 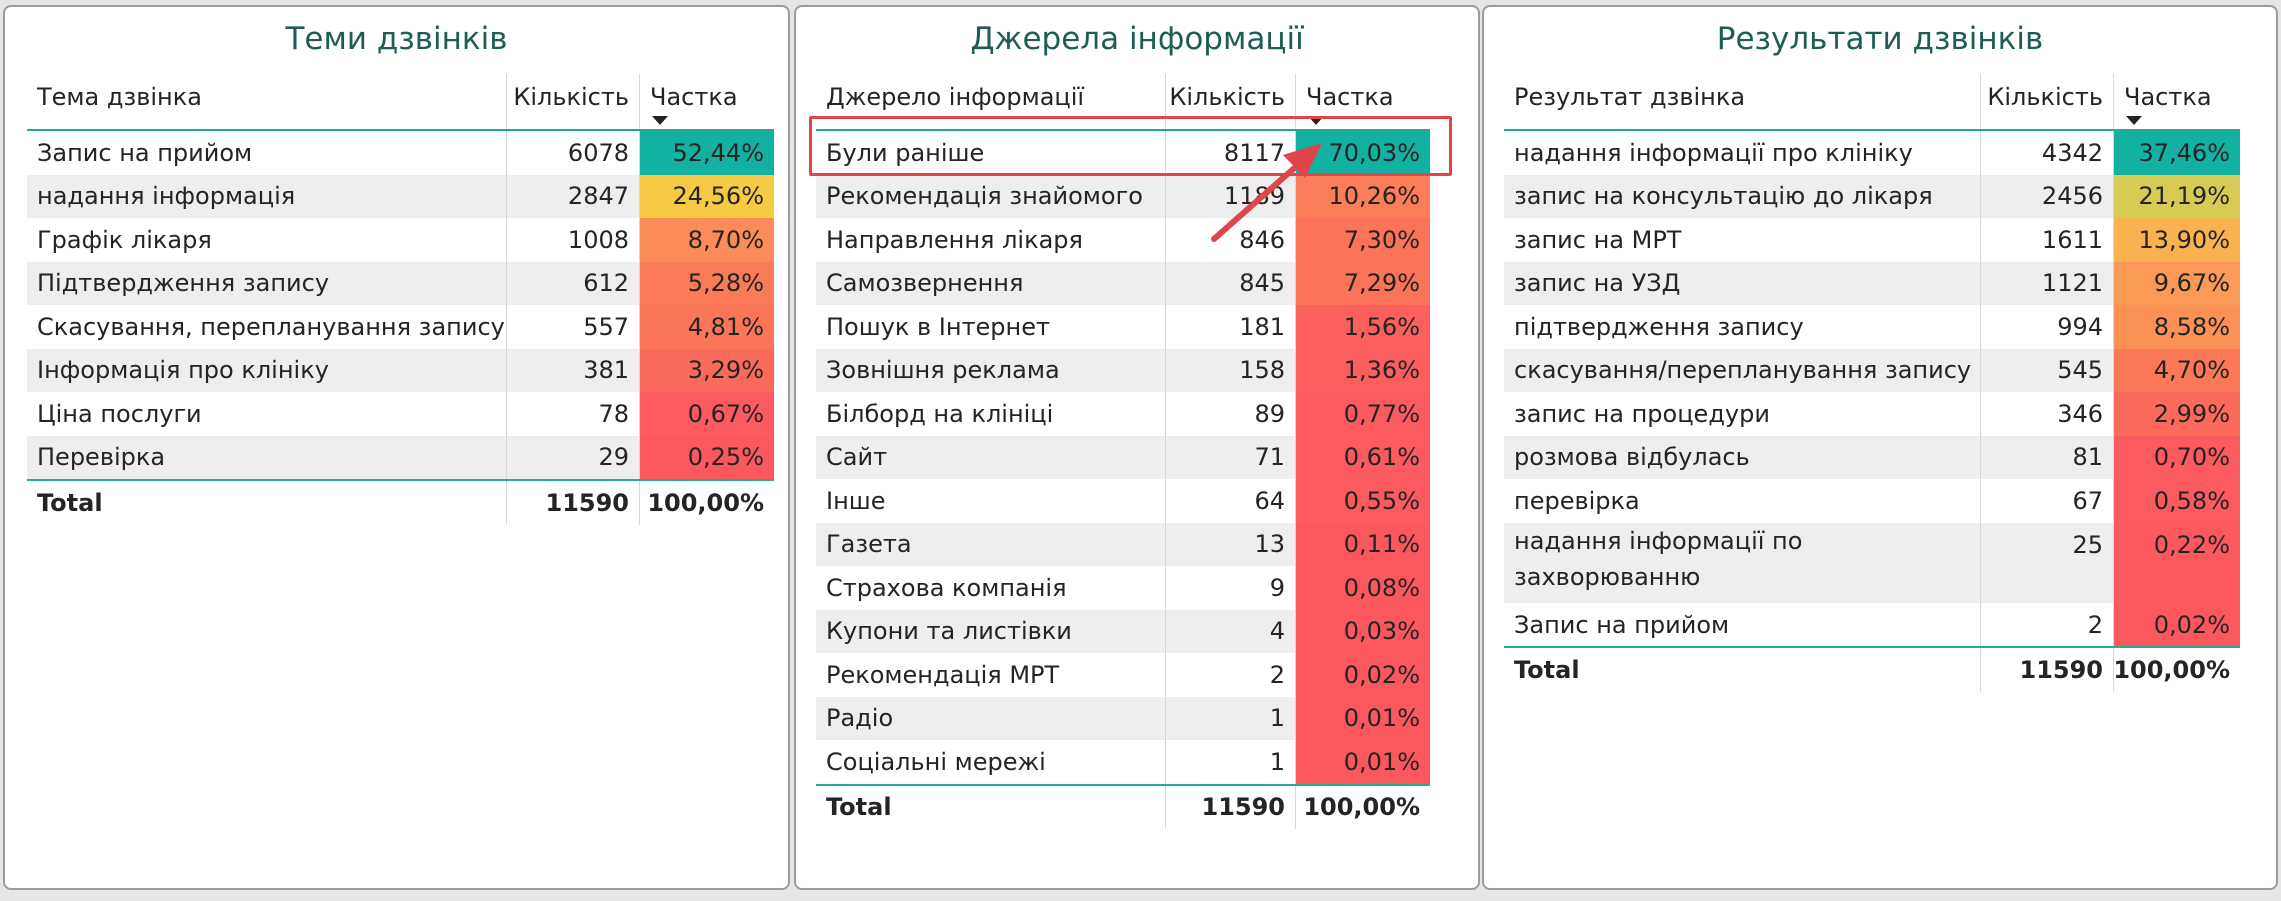 I want to click on row-share: 52,44%, so click(x=707, y=153).